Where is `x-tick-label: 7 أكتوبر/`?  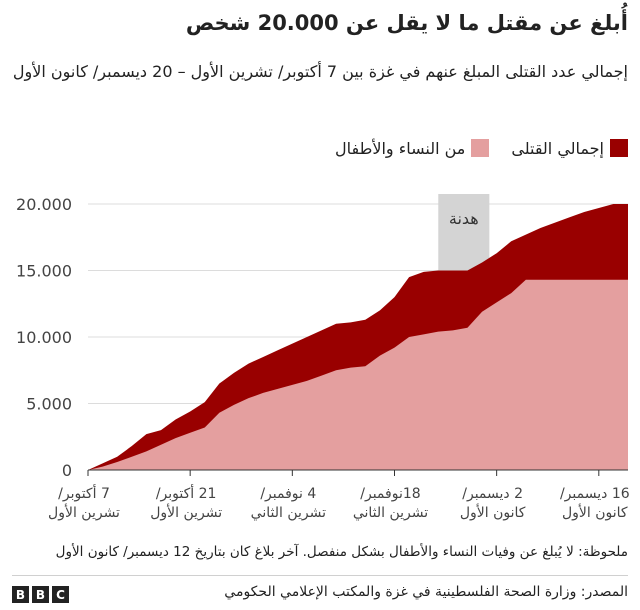 x-tick-label: 7 أكتوبر/ is located at coordinates (84, 493).